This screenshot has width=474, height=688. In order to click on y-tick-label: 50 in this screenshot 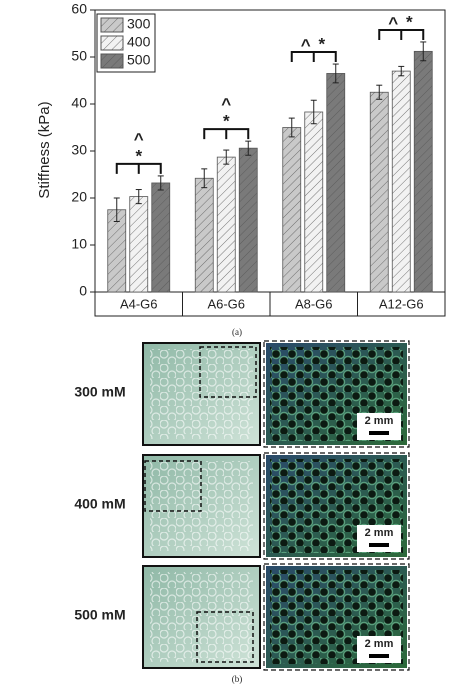, I will do `click(79, 56)`.